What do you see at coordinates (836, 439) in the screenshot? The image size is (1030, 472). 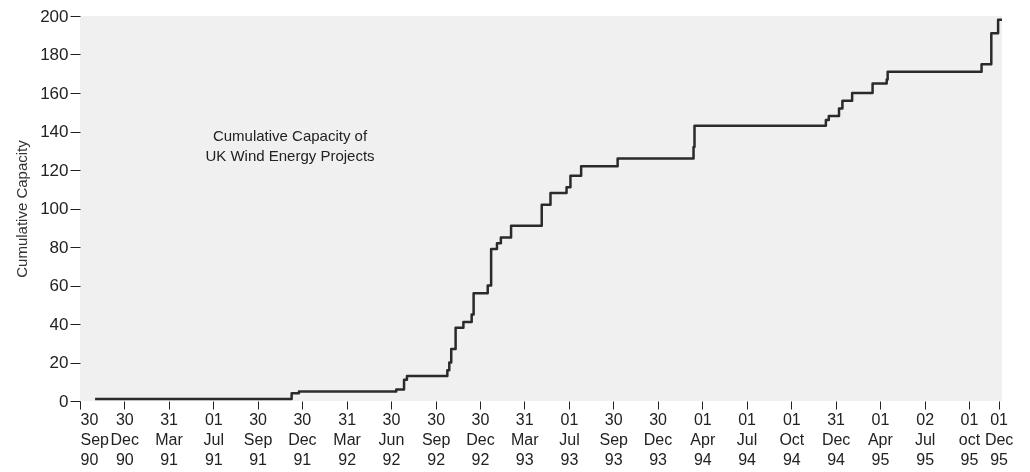 I see `x-tick-label: 31 Dec 94` at bounding box center [836, 439].